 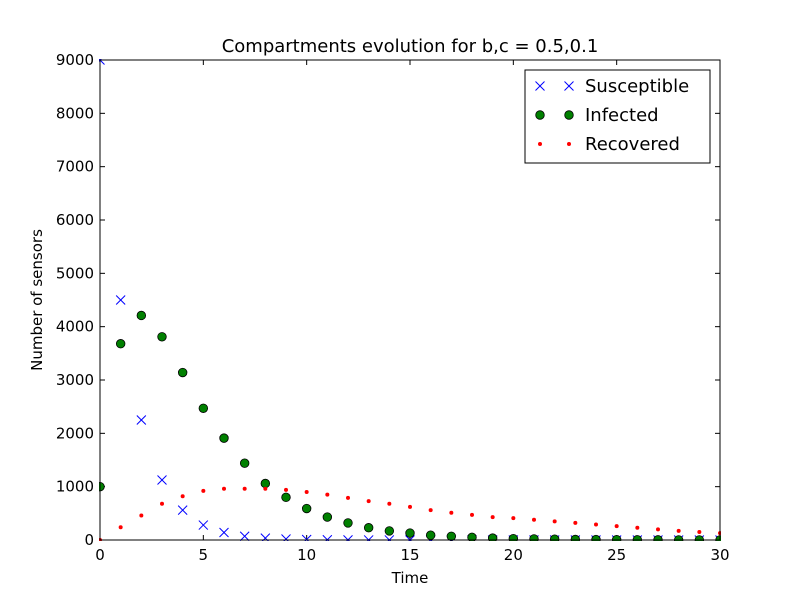 What do you see at coordinates (719, 555) in the screenshot?
I see `x-tick-label: 30` at bounding box center [719, 555].